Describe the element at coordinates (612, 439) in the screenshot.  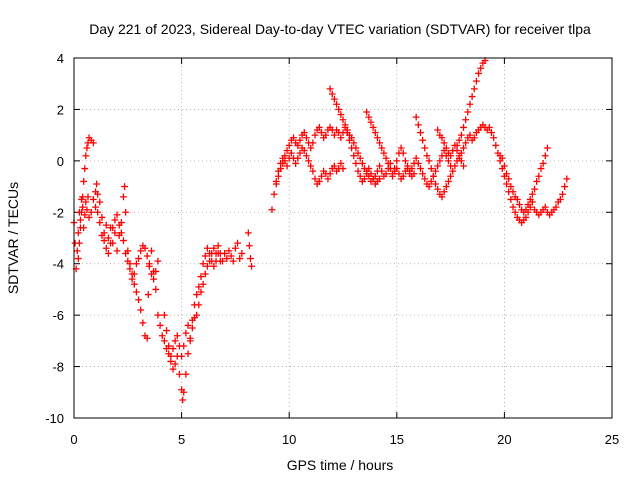
I see `x-tick-label: 25` at that location.